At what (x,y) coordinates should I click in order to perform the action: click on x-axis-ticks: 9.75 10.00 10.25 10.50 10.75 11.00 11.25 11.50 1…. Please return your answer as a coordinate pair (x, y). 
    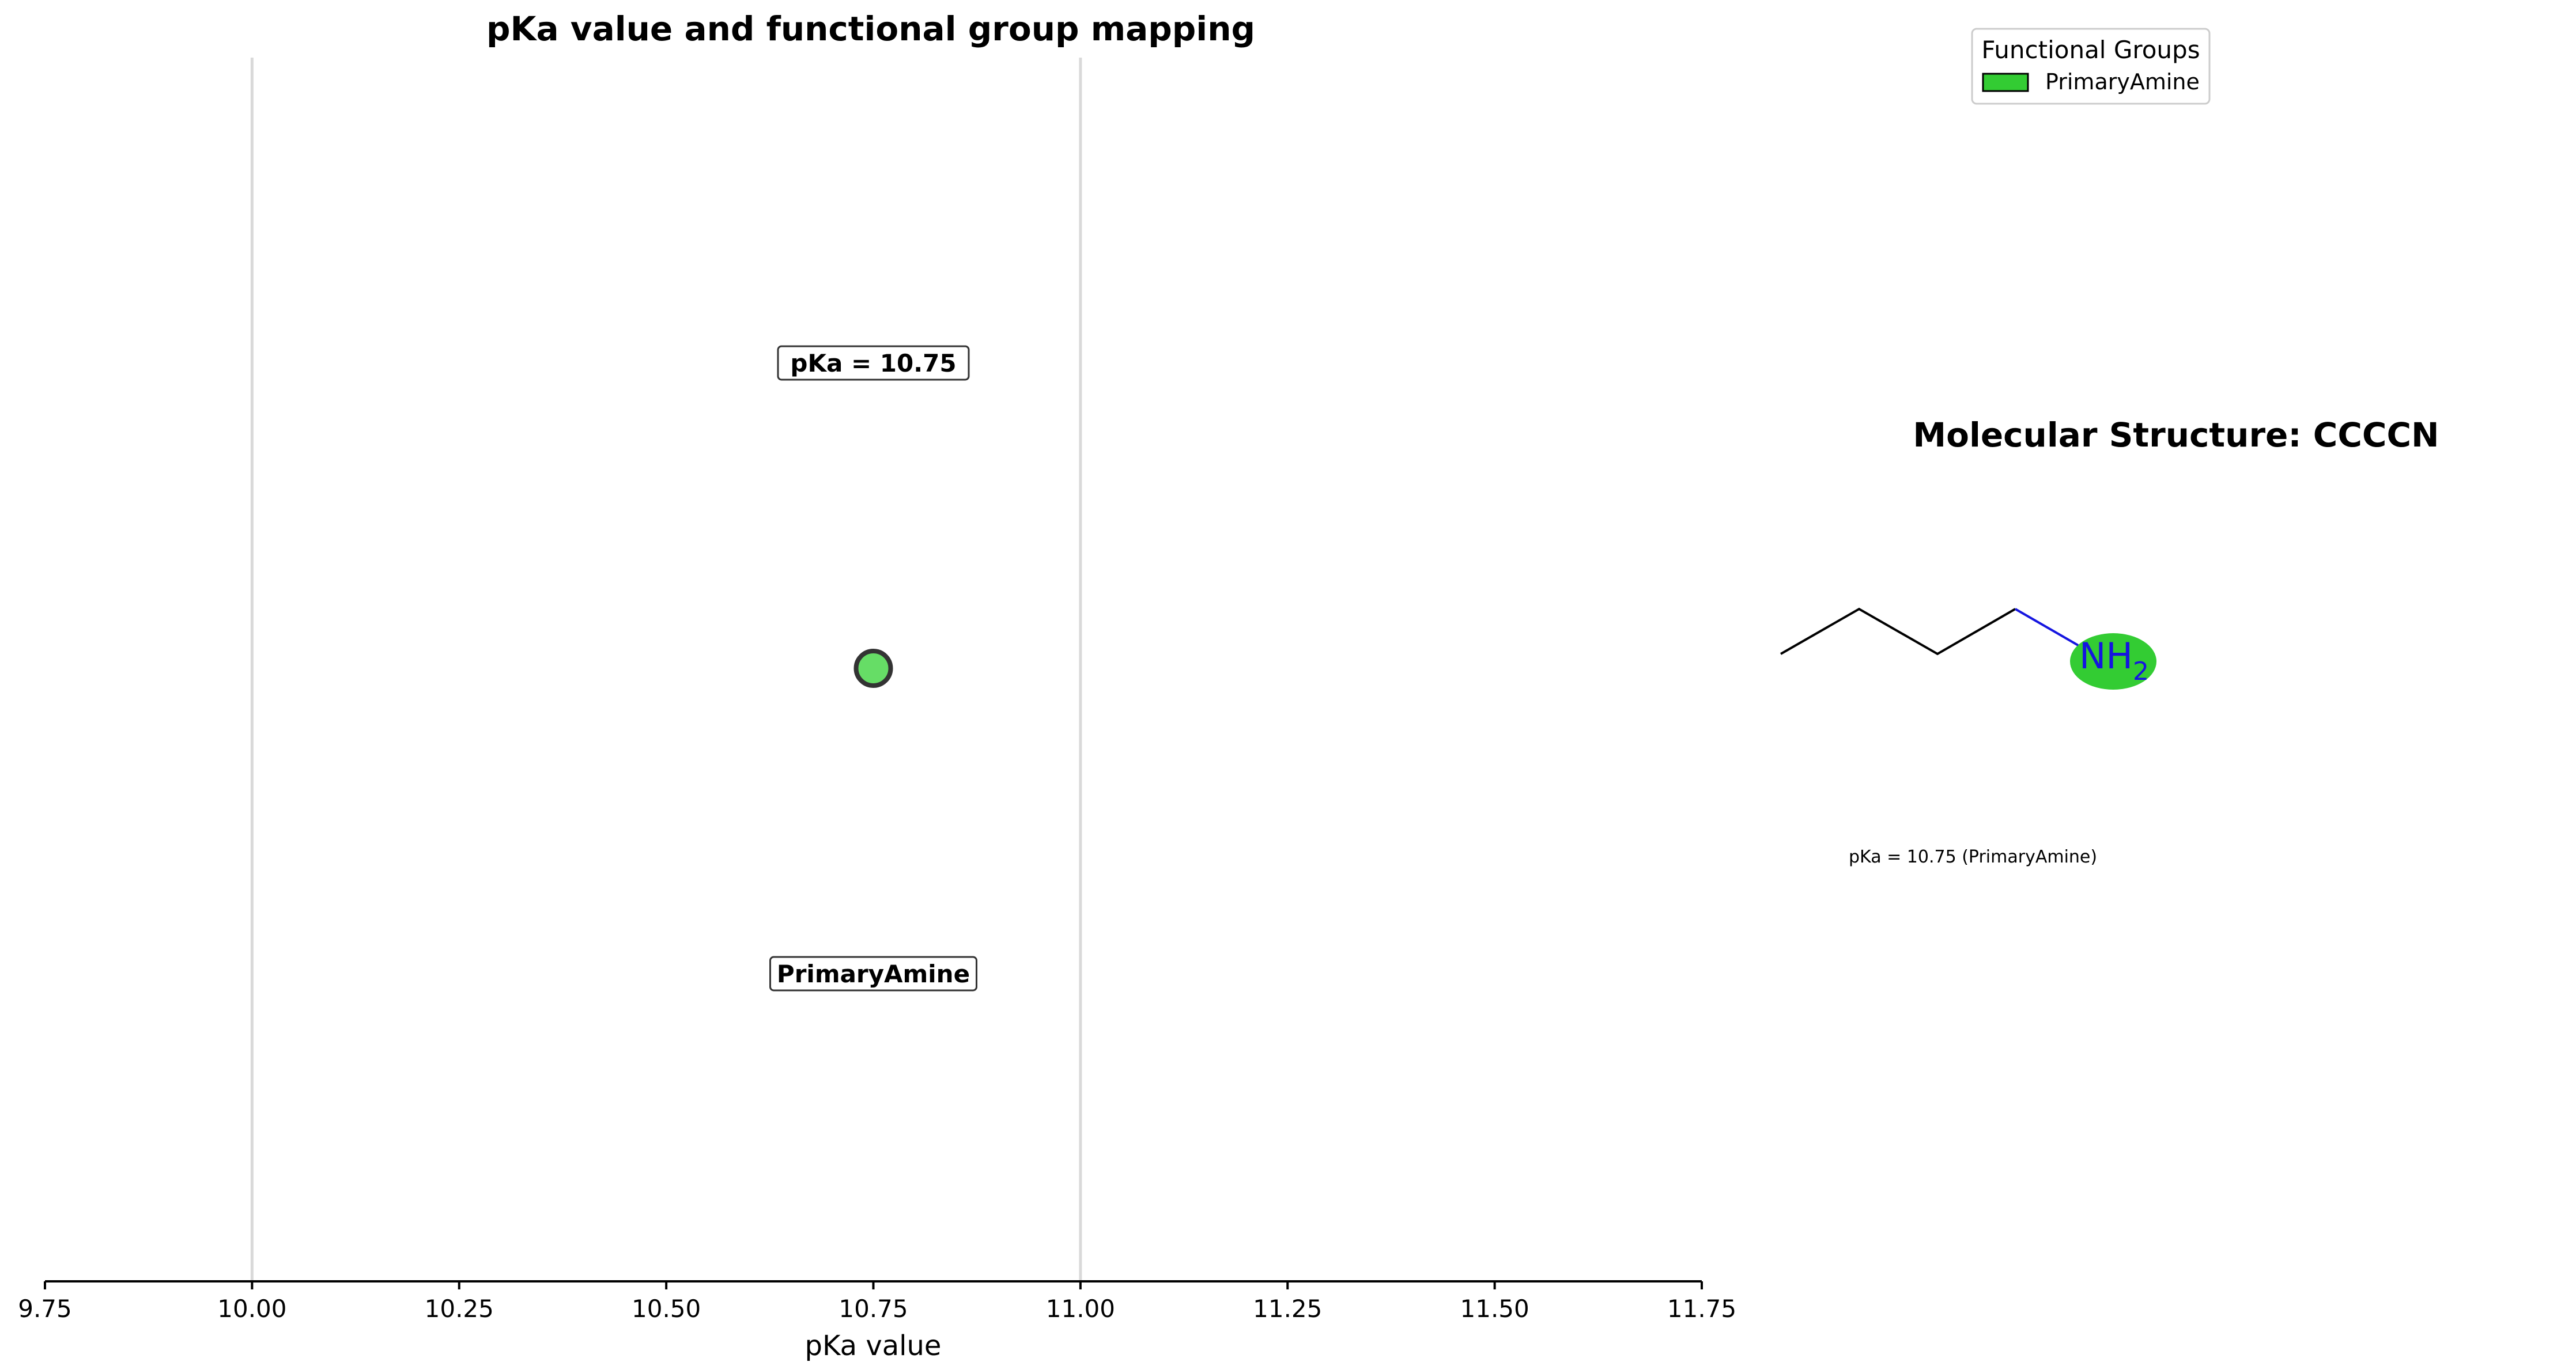
    Looking at the image, I should click on (877, 1302).